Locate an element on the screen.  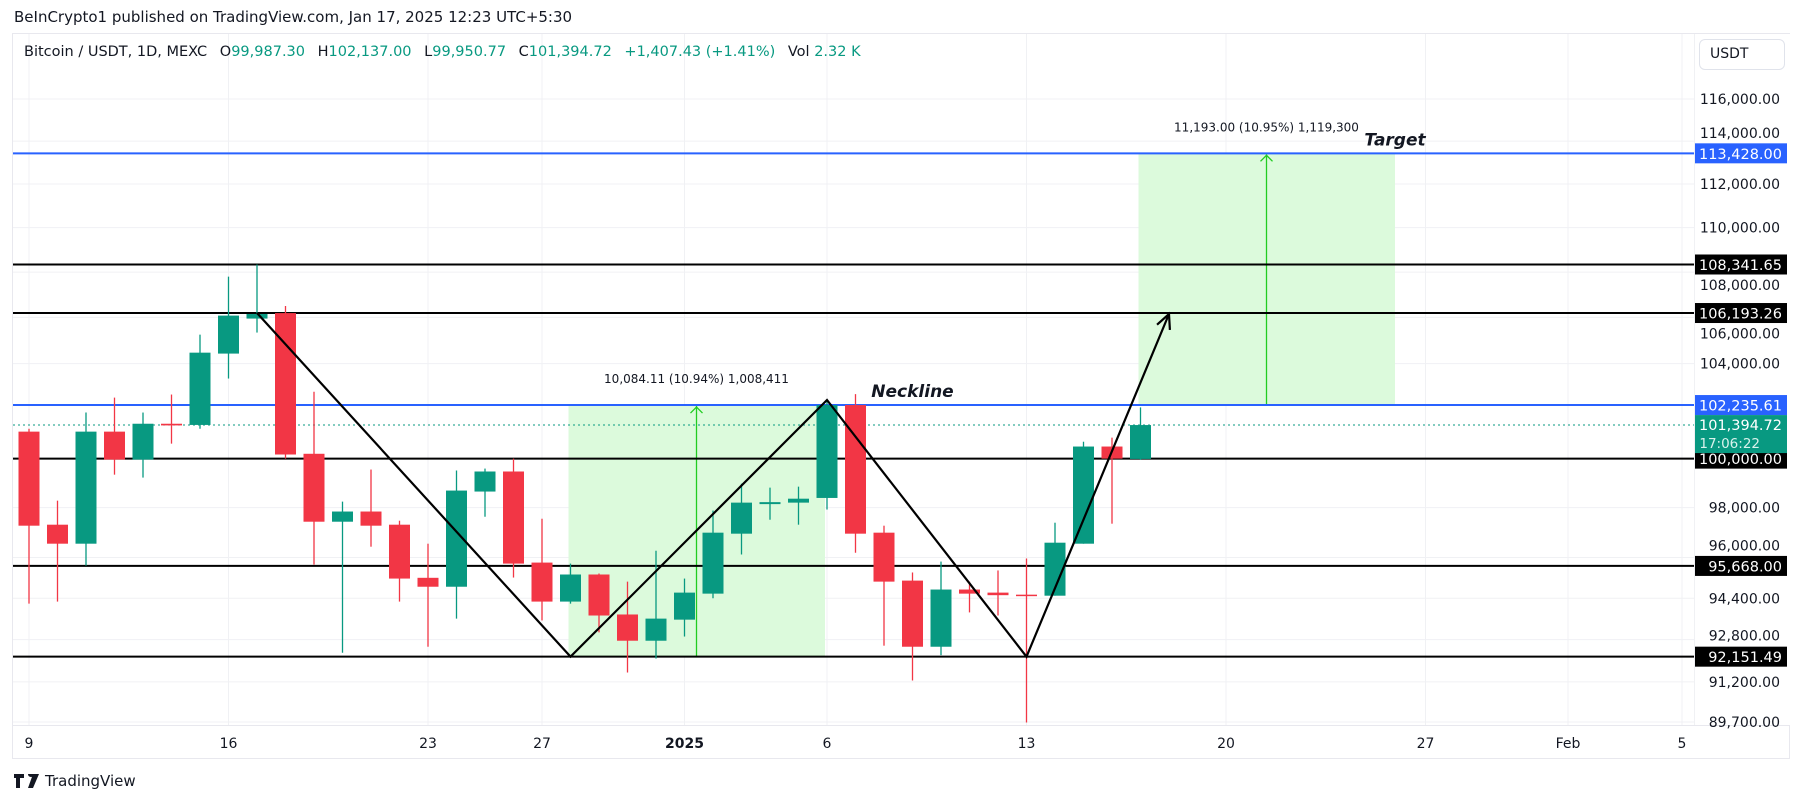
currency-button: USDT is located at coordinates (1742, 54).